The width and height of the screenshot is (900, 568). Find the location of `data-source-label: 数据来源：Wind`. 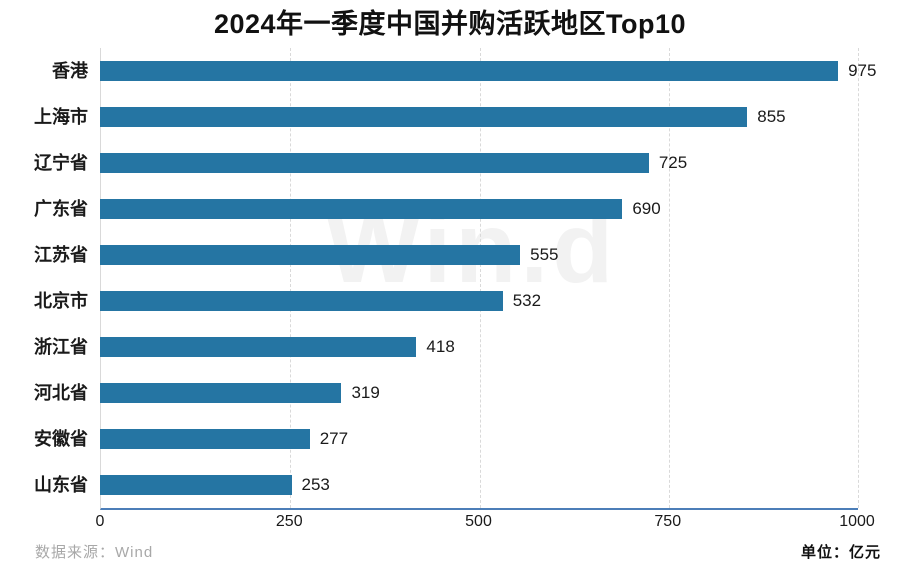

data-source-label: 数据来源：Wind is located at coordinates (94, 552).